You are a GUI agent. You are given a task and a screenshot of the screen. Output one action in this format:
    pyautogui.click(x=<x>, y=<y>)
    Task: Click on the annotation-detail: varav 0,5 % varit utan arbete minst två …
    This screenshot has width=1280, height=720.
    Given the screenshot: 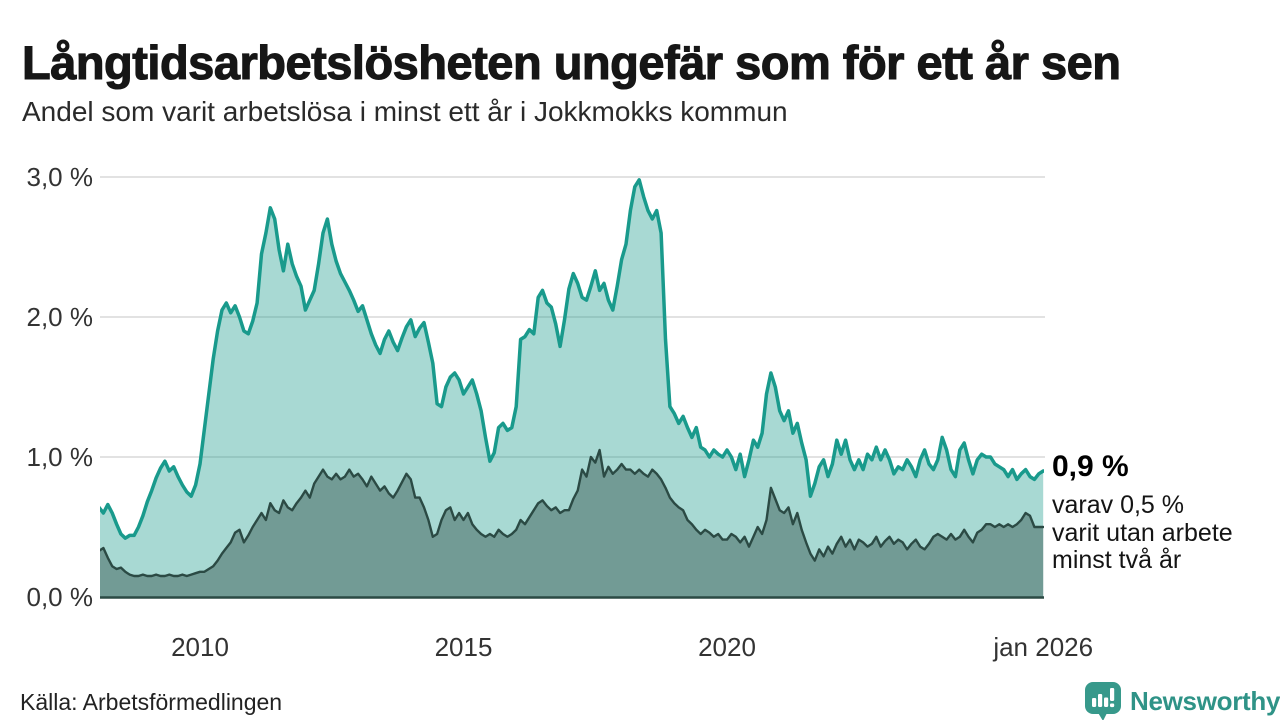 What is the action you would take?
    pyautogui.click(x=1142, y=533)
    